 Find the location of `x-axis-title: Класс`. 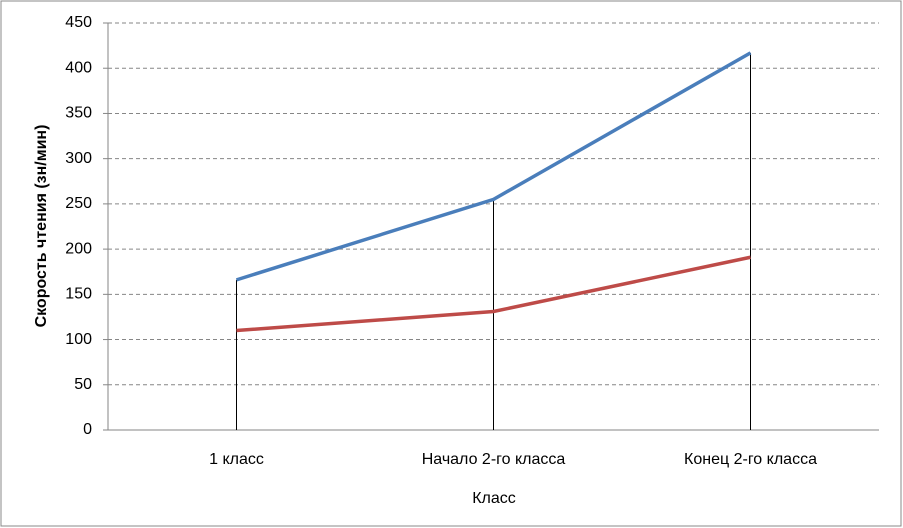

x-axis-title: Класс is located at coordinates (494, 498).